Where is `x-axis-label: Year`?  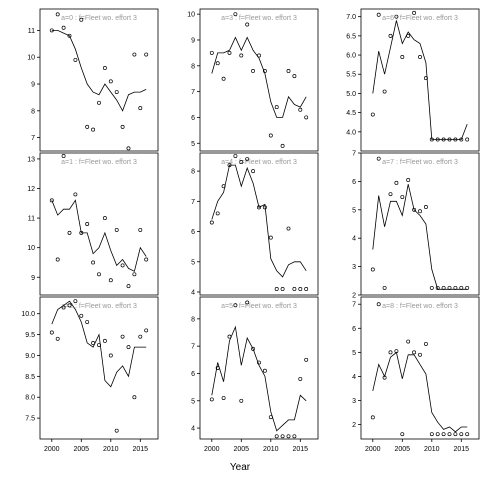
x-axis-label: Year is located at coordinates (240, 467).